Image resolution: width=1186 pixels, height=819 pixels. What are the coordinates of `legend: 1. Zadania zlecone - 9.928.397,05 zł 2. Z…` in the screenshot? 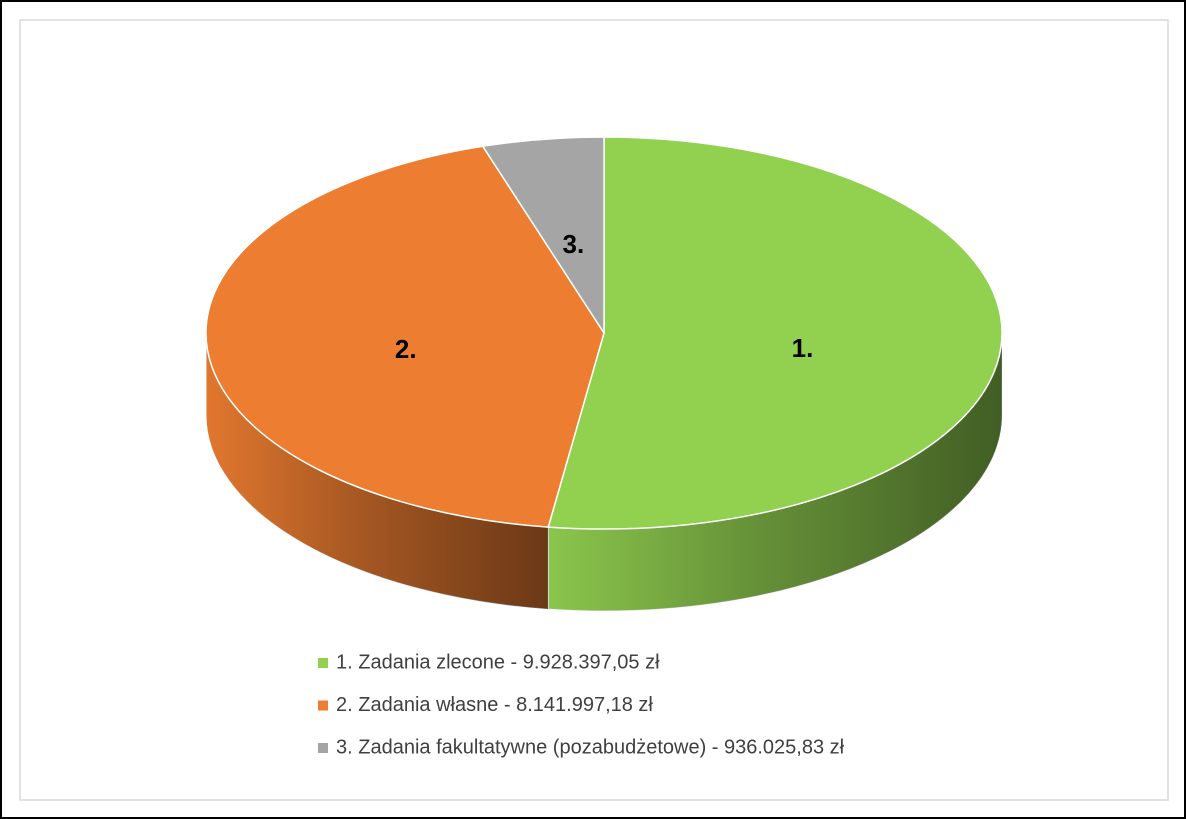 It's located at (581, 704).